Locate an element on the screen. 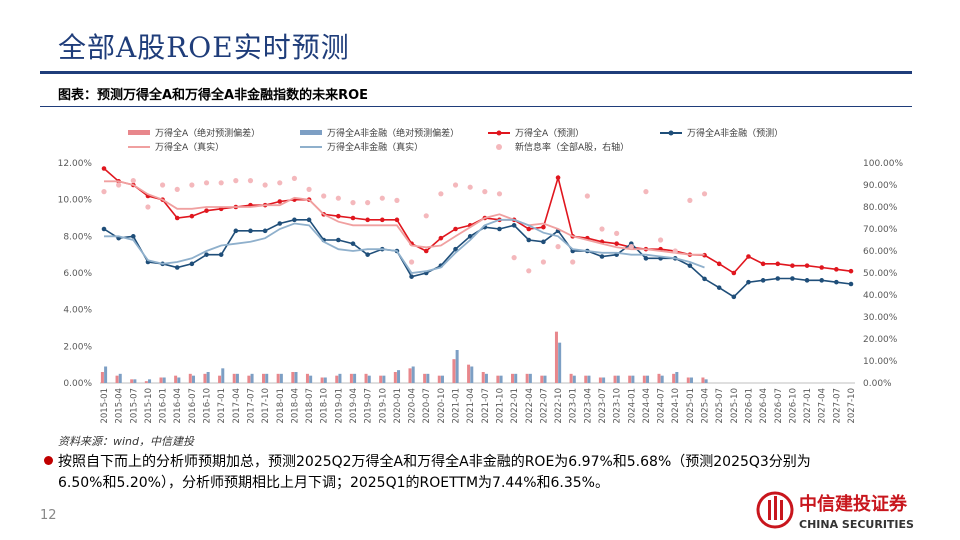 Image resolution: width=960 pixels, height=540 pixels. caption-rule is located at coordinates (476, 106).